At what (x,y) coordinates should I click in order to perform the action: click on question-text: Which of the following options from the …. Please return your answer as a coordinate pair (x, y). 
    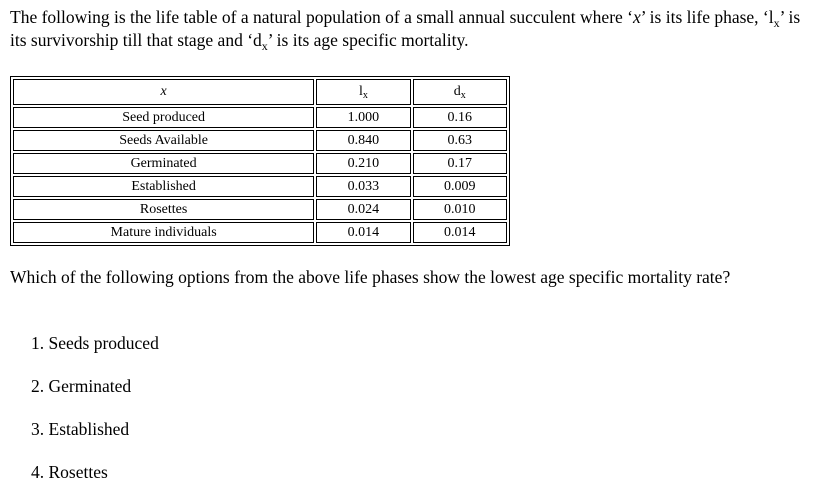
    Looking at the image, I should click on (370, 277).